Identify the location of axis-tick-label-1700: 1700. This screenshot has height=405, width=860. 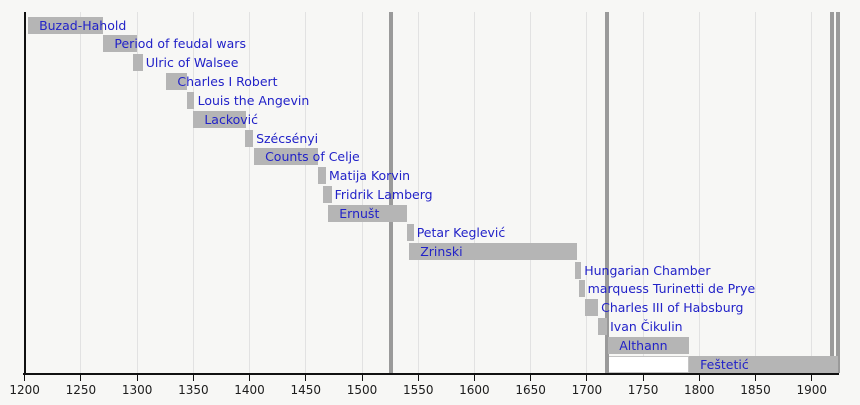
(587, 390).